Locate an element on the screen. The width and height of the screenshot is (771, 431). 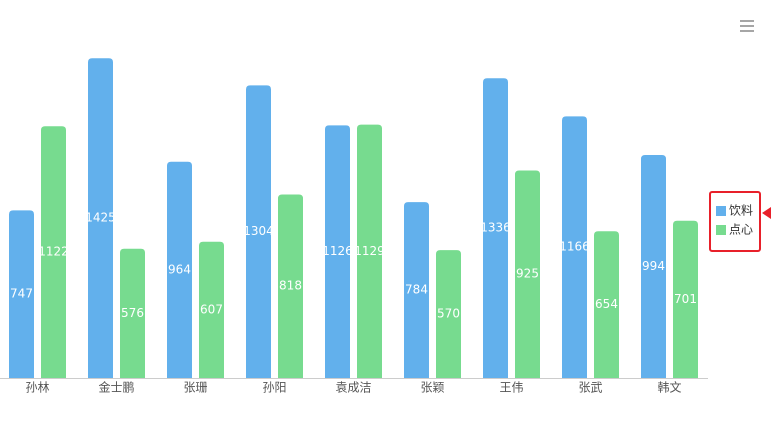
data-label: 654 is located at coordinates (606, 304).